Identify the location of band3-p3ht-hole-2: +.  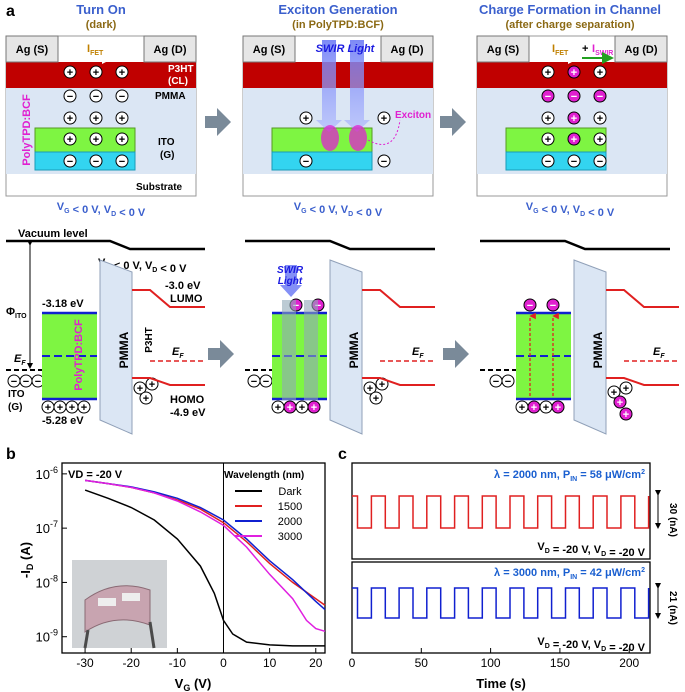
(620, 402).